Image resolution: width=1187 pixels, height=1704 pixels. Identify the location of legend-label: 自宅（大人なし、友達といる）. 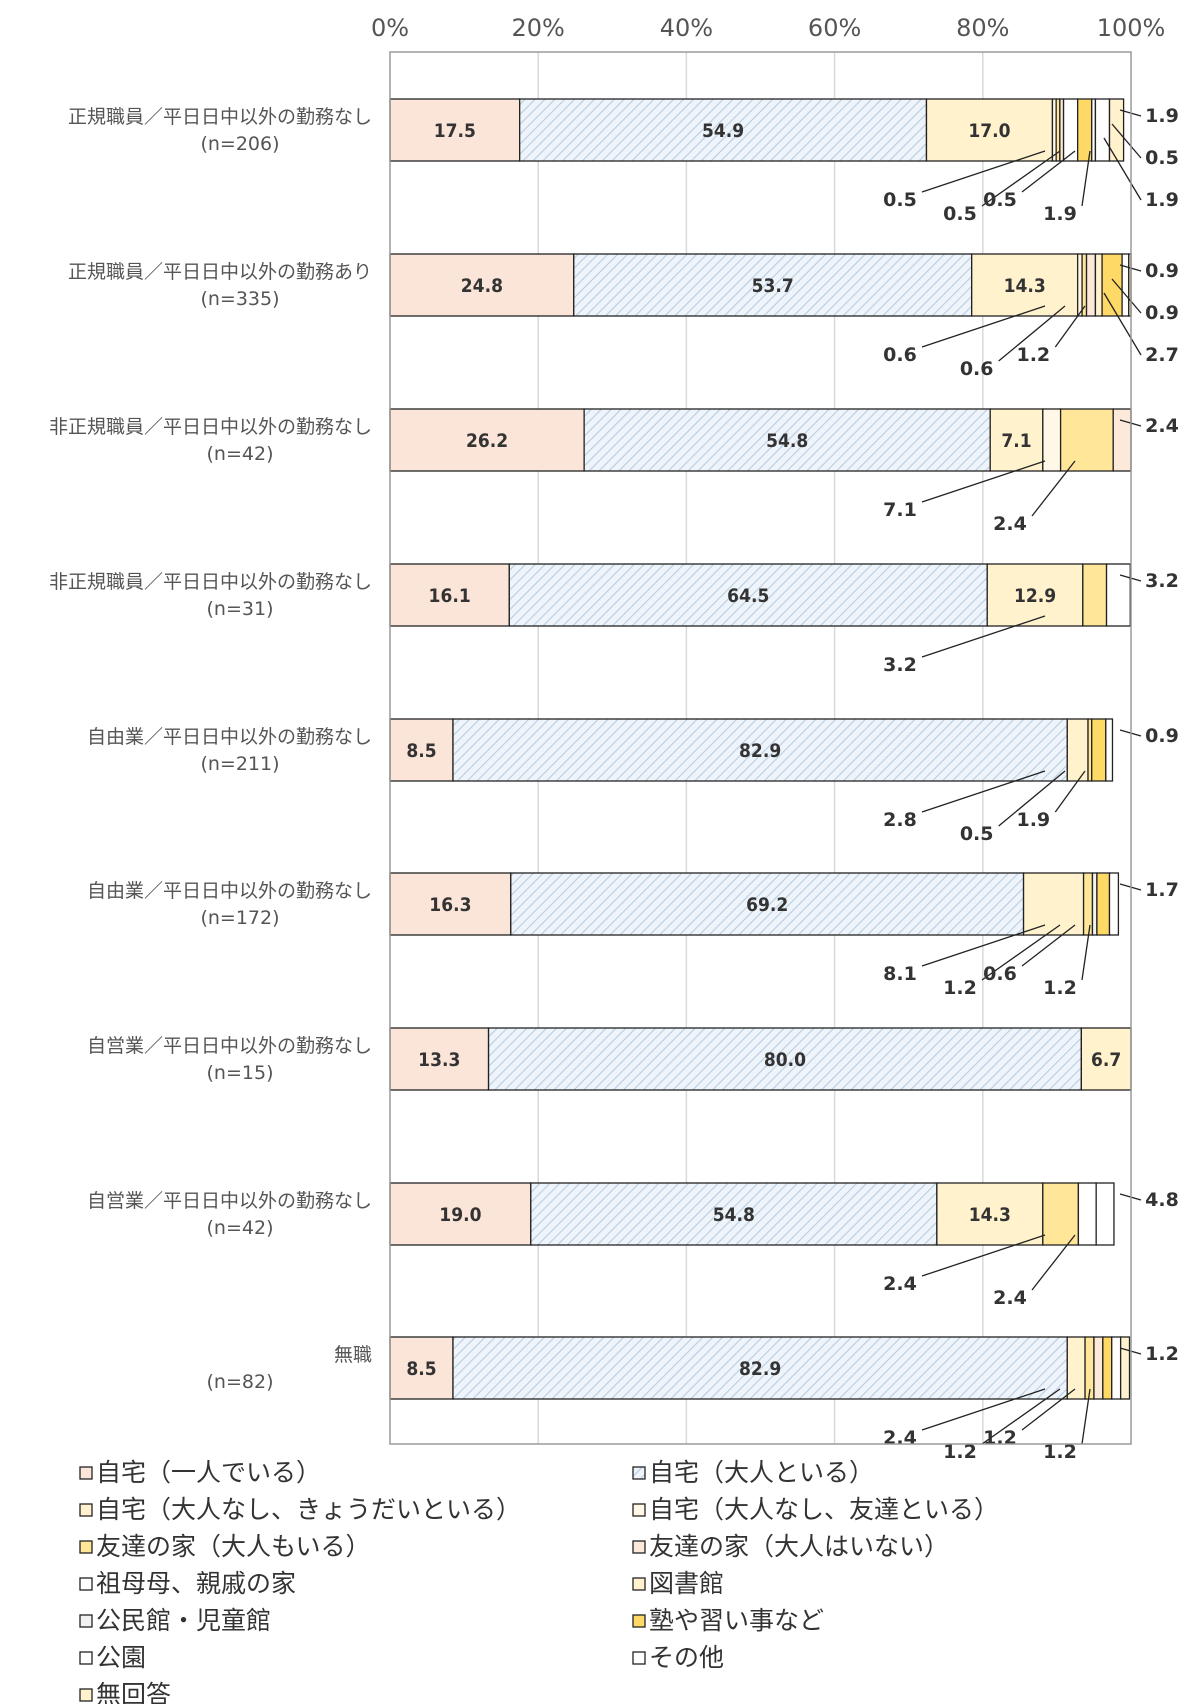
(824, 1509).